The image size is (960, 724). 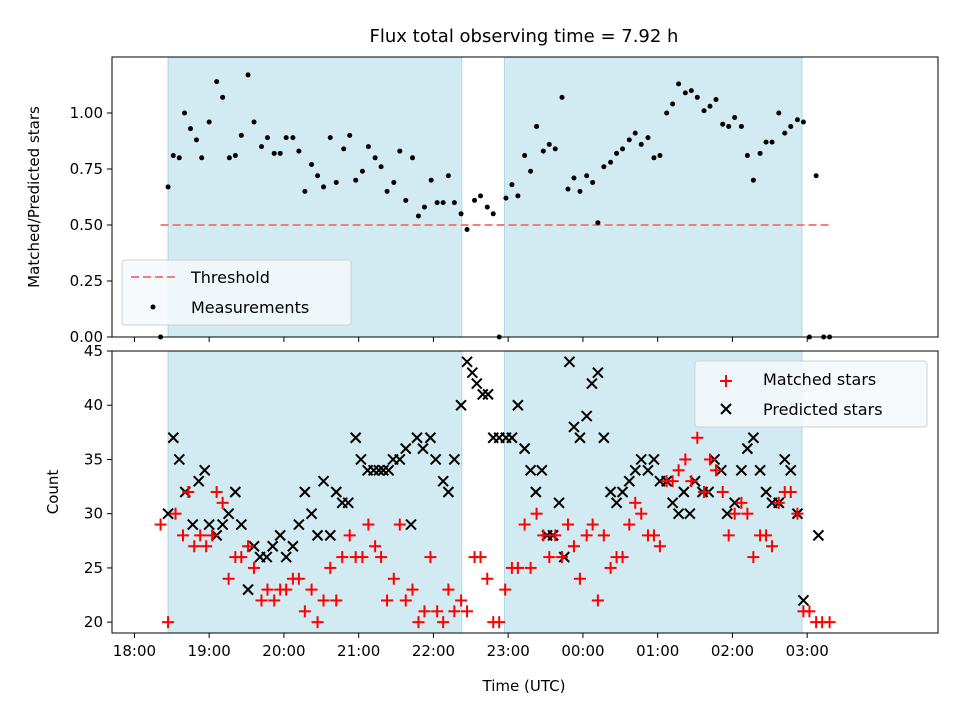 What do you see at coordinates (811, 394) in the screenshot?
I see `count-legend-box` at bounding box center [811, 394].